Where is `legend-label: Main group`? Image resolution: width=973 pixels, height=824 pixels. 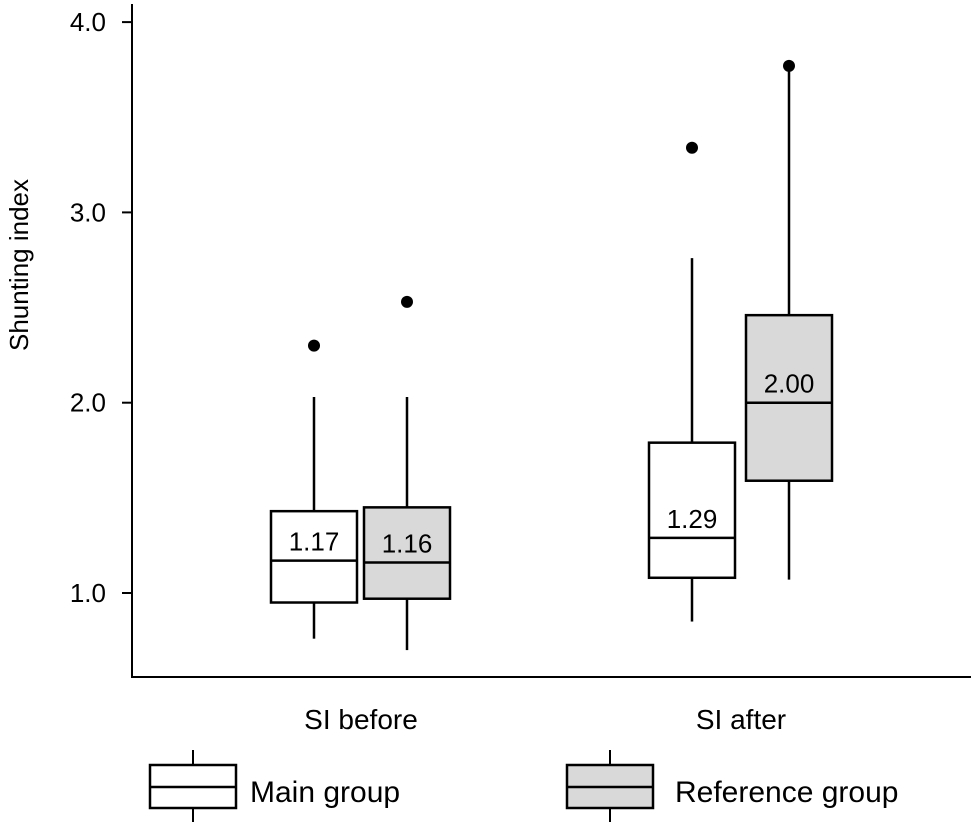
legend-label: Main group is located at coordinates (325, 792).